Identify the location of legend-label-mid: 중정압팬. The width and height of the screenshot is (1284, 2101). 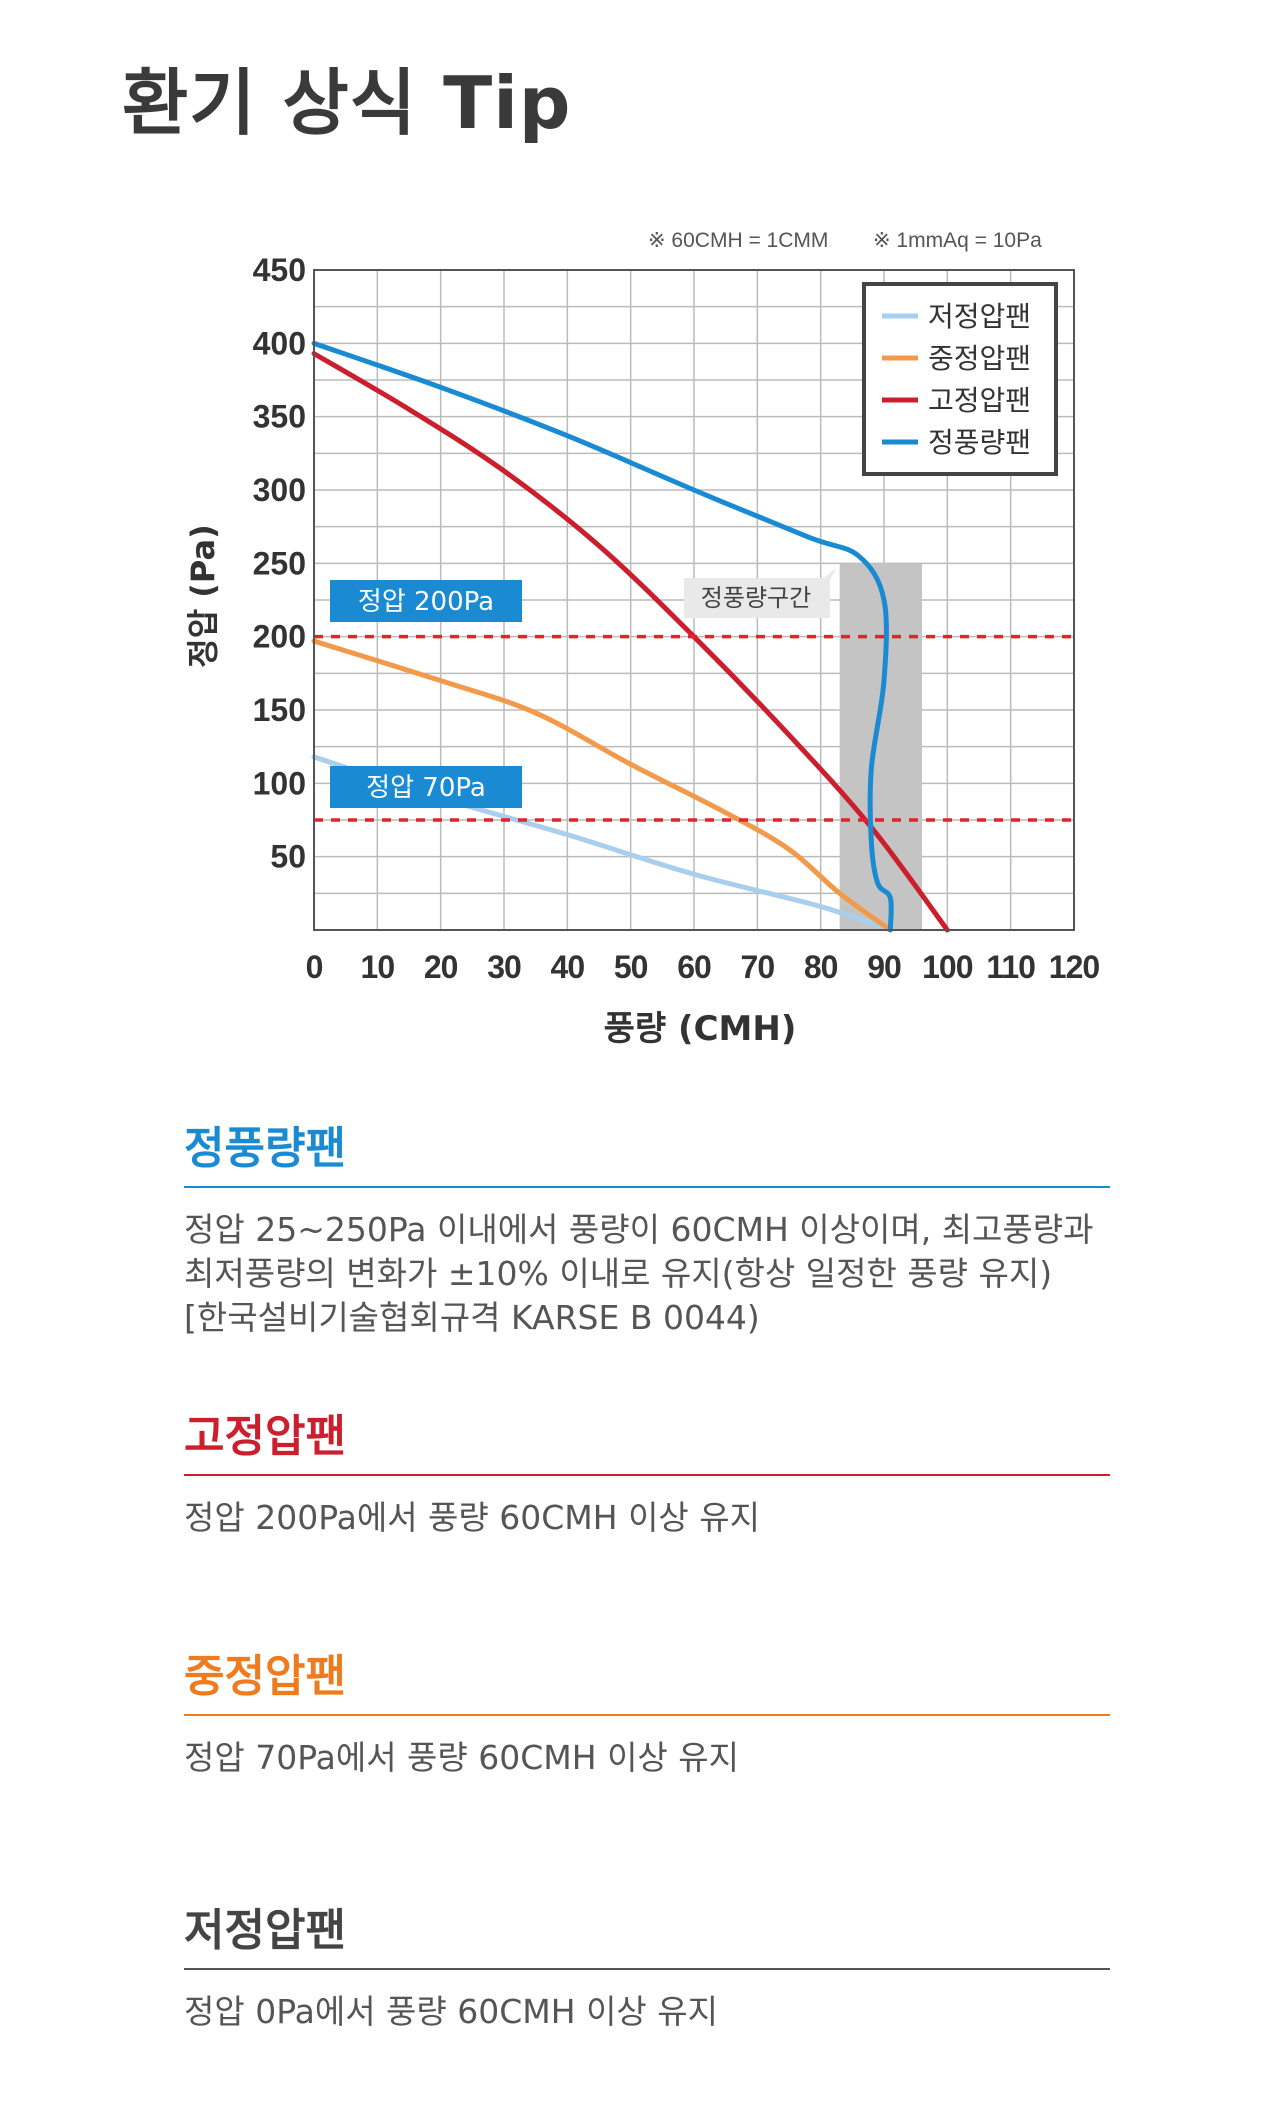
(979, 358).